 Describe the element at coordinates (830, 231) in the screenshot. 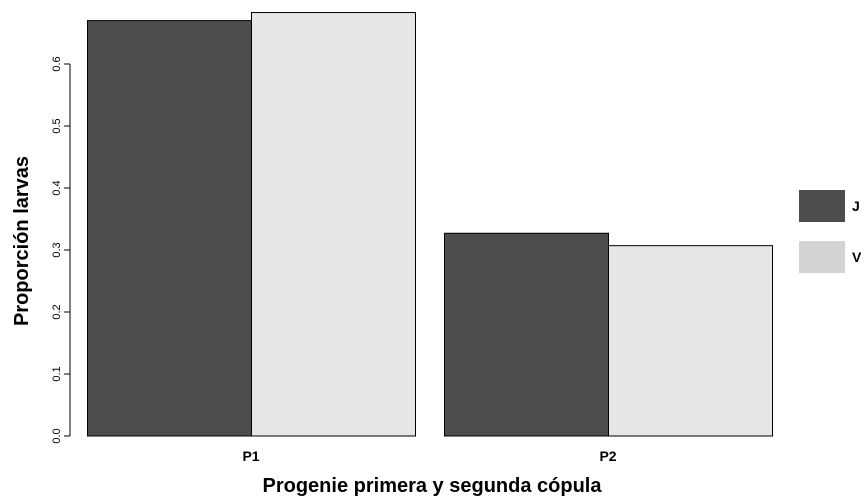

I see `legend: JV` at that location.